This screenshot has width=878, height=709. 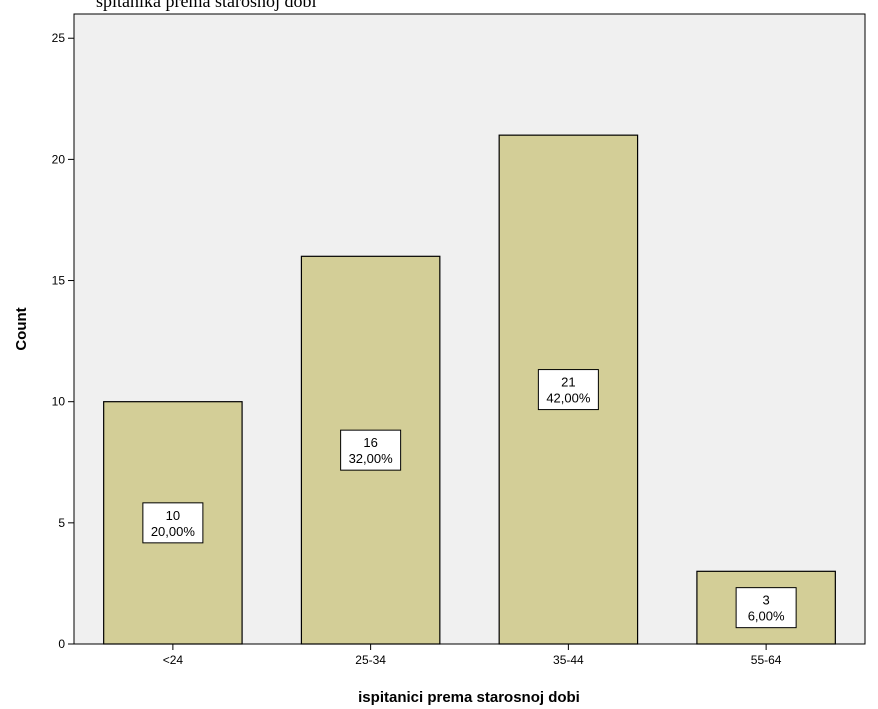 What do you see at coordinates (568, 660) in the screenshot?
I see `x-tick-label: 35-44` at bounding box center [568, 660].